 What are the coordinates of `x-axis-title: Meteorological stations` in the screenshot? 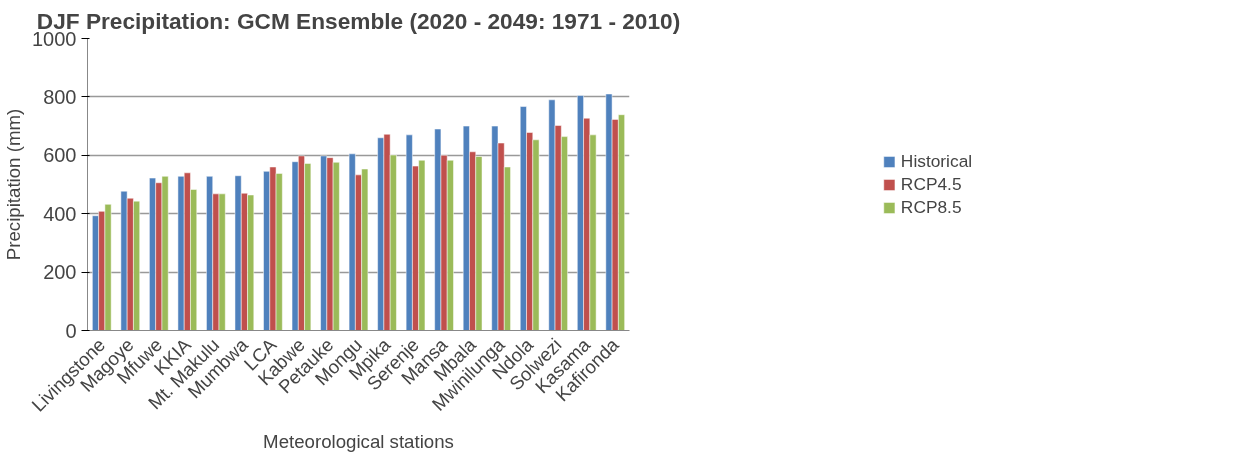 It's located at (358, 442).